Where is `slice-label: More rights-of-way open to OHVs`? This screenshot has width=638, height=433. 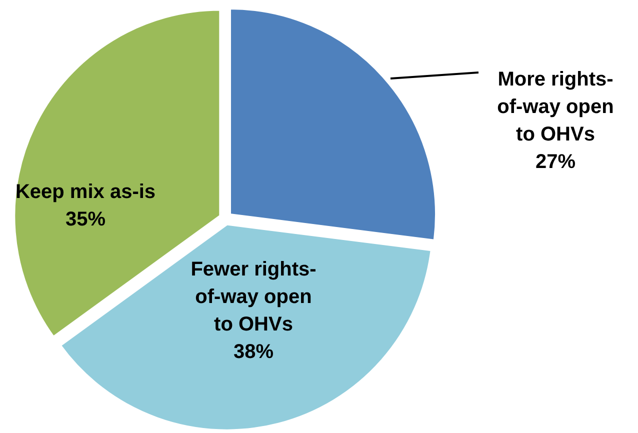 slice-label: More rights-of-way open to OHVs is located at coordinates (555, 107).